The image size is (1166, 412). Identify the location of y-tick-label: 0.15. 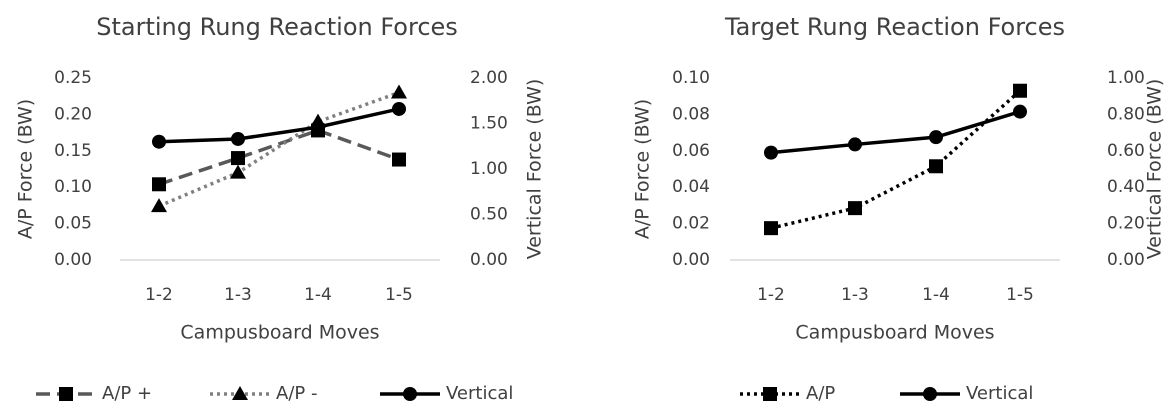
(73, 151).